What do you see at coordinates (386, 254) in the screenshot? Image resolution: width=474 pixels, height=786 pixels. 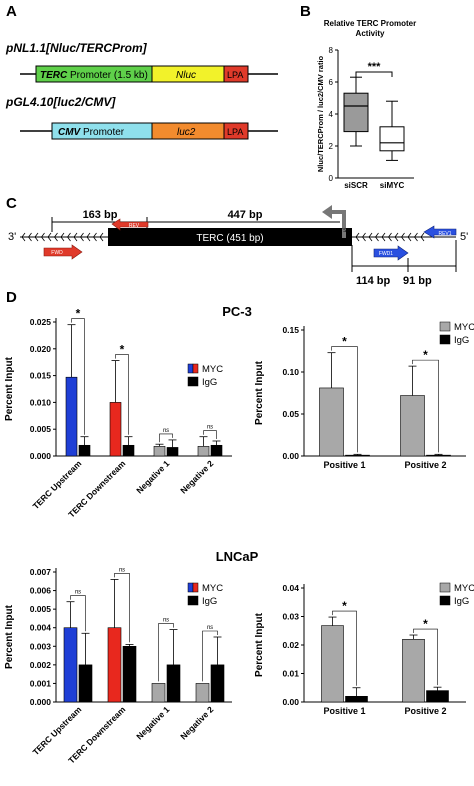 I see `fwd1-primer-label: FWD1` at bounding box center [386, 254].